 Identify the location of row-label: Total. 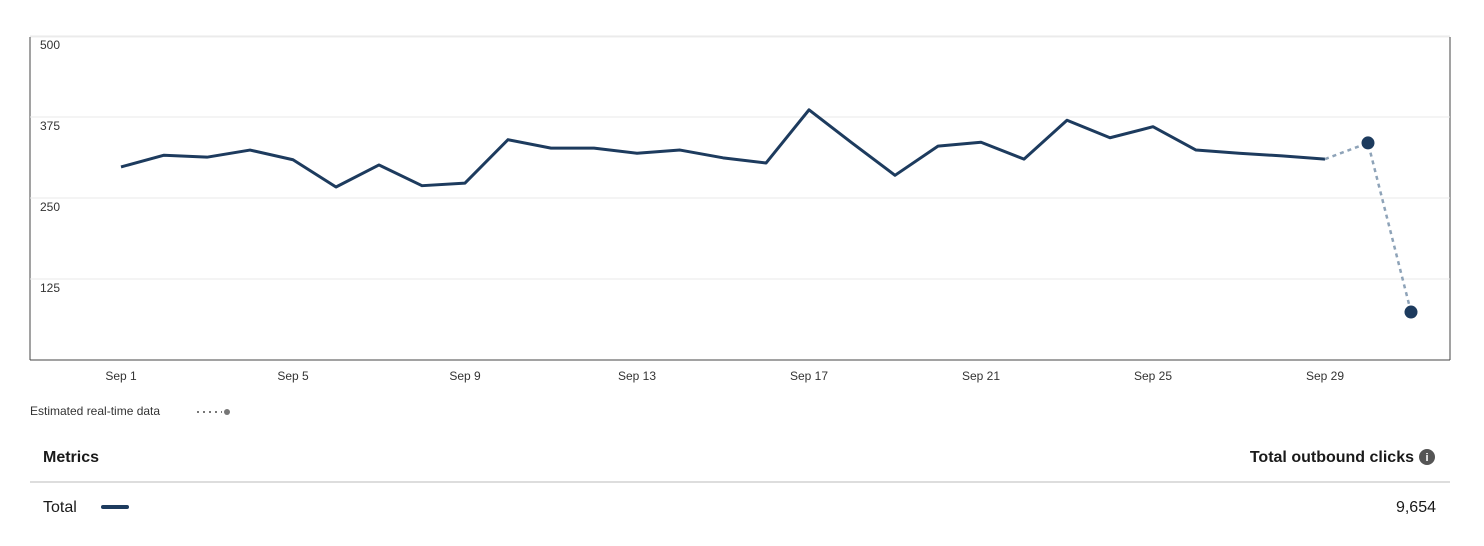
(60, 507).